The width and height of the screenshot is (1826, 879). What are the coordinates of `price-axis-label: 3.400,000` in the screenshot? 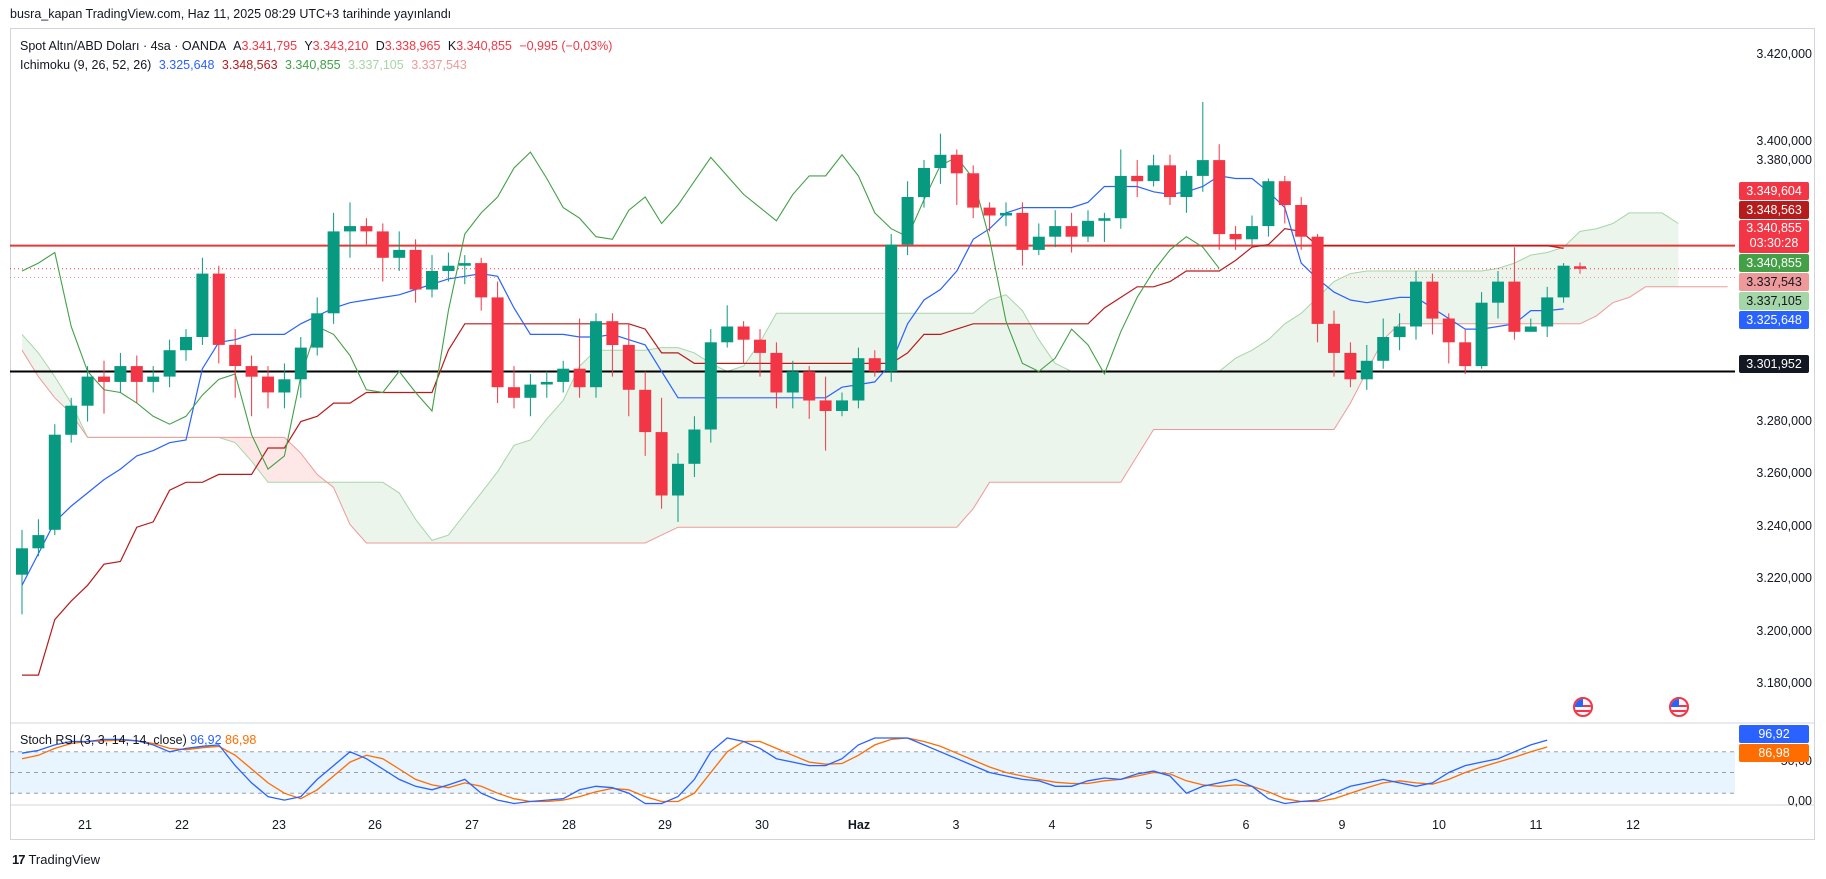 It's located at (1784, 141).